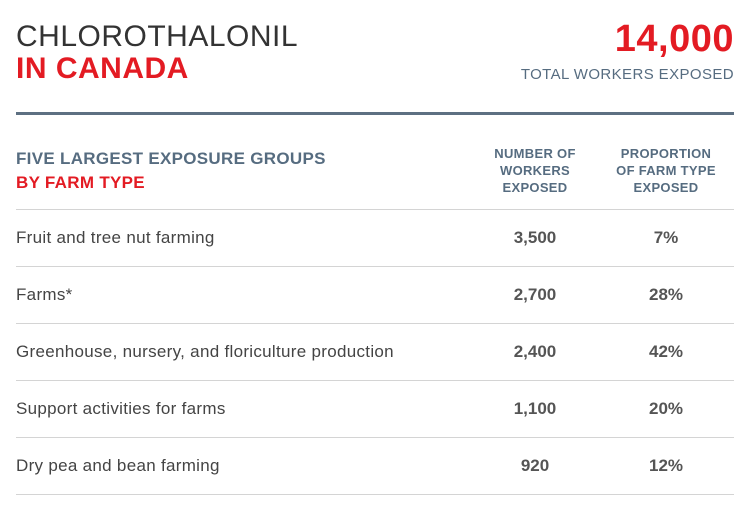  Describe the element at coordinates (157, 36) in the screenshot. I see `page-title: CHLOROTHALONIL` at that location.